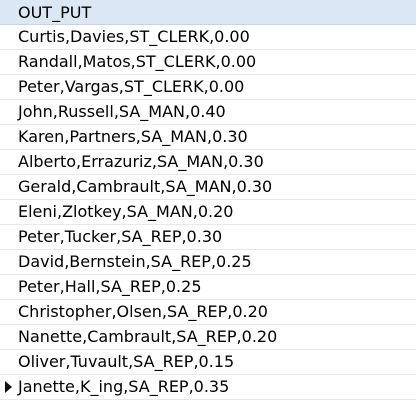 Image resolution: width=416 pixels, height=410 pixels. What do you see at coordinates (126, 211) in the screenshot?
I see `out-put-cell: Eleni,Zlotkey,SA_MAN,0.20` at bounding box center [126, 211].